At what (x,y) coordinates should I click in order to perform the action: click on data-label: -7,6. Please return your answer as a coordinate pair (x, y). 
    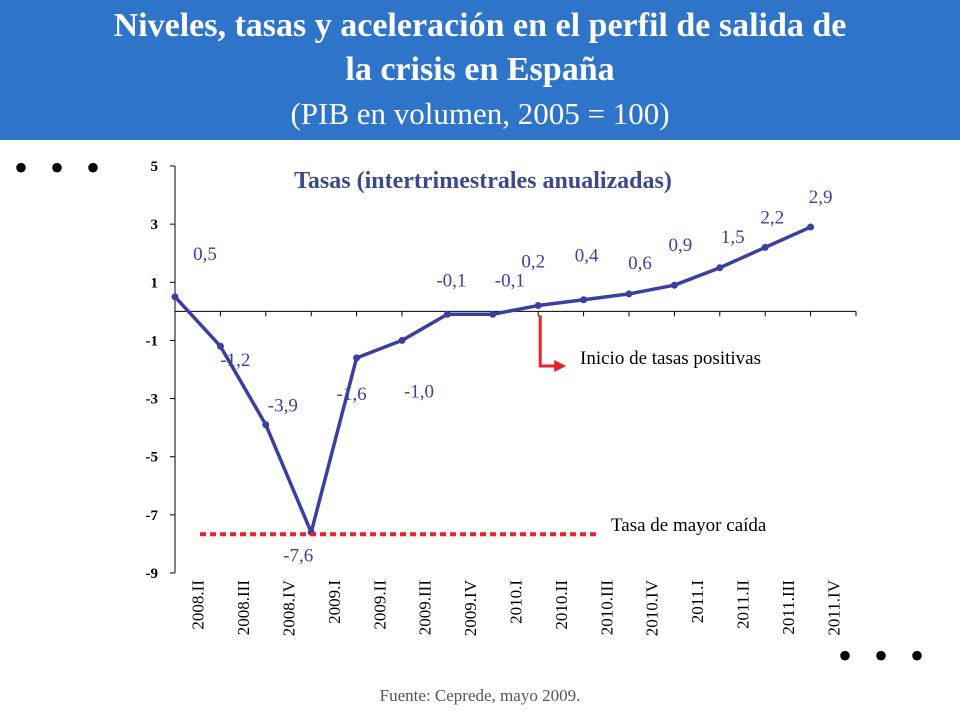
    Looking at the image, I should click on (298, 555).